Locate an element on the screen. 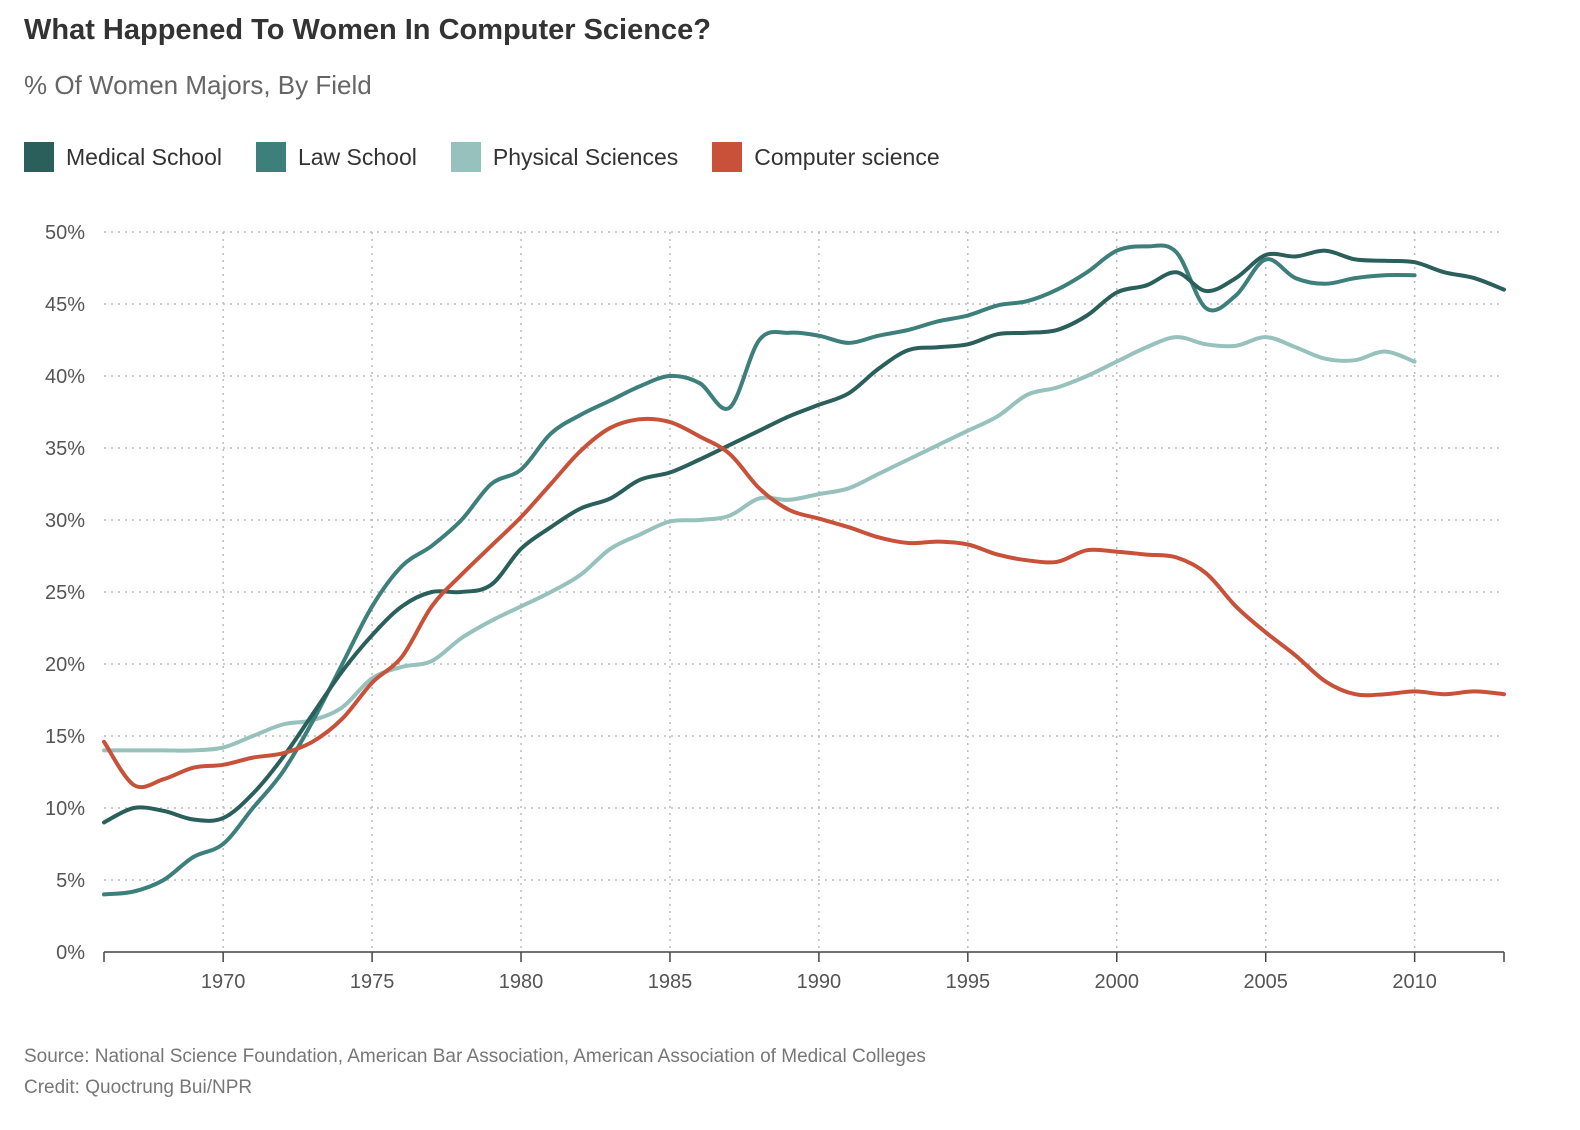  legend-swatch-computer-science is located at coordinates (727, 157).